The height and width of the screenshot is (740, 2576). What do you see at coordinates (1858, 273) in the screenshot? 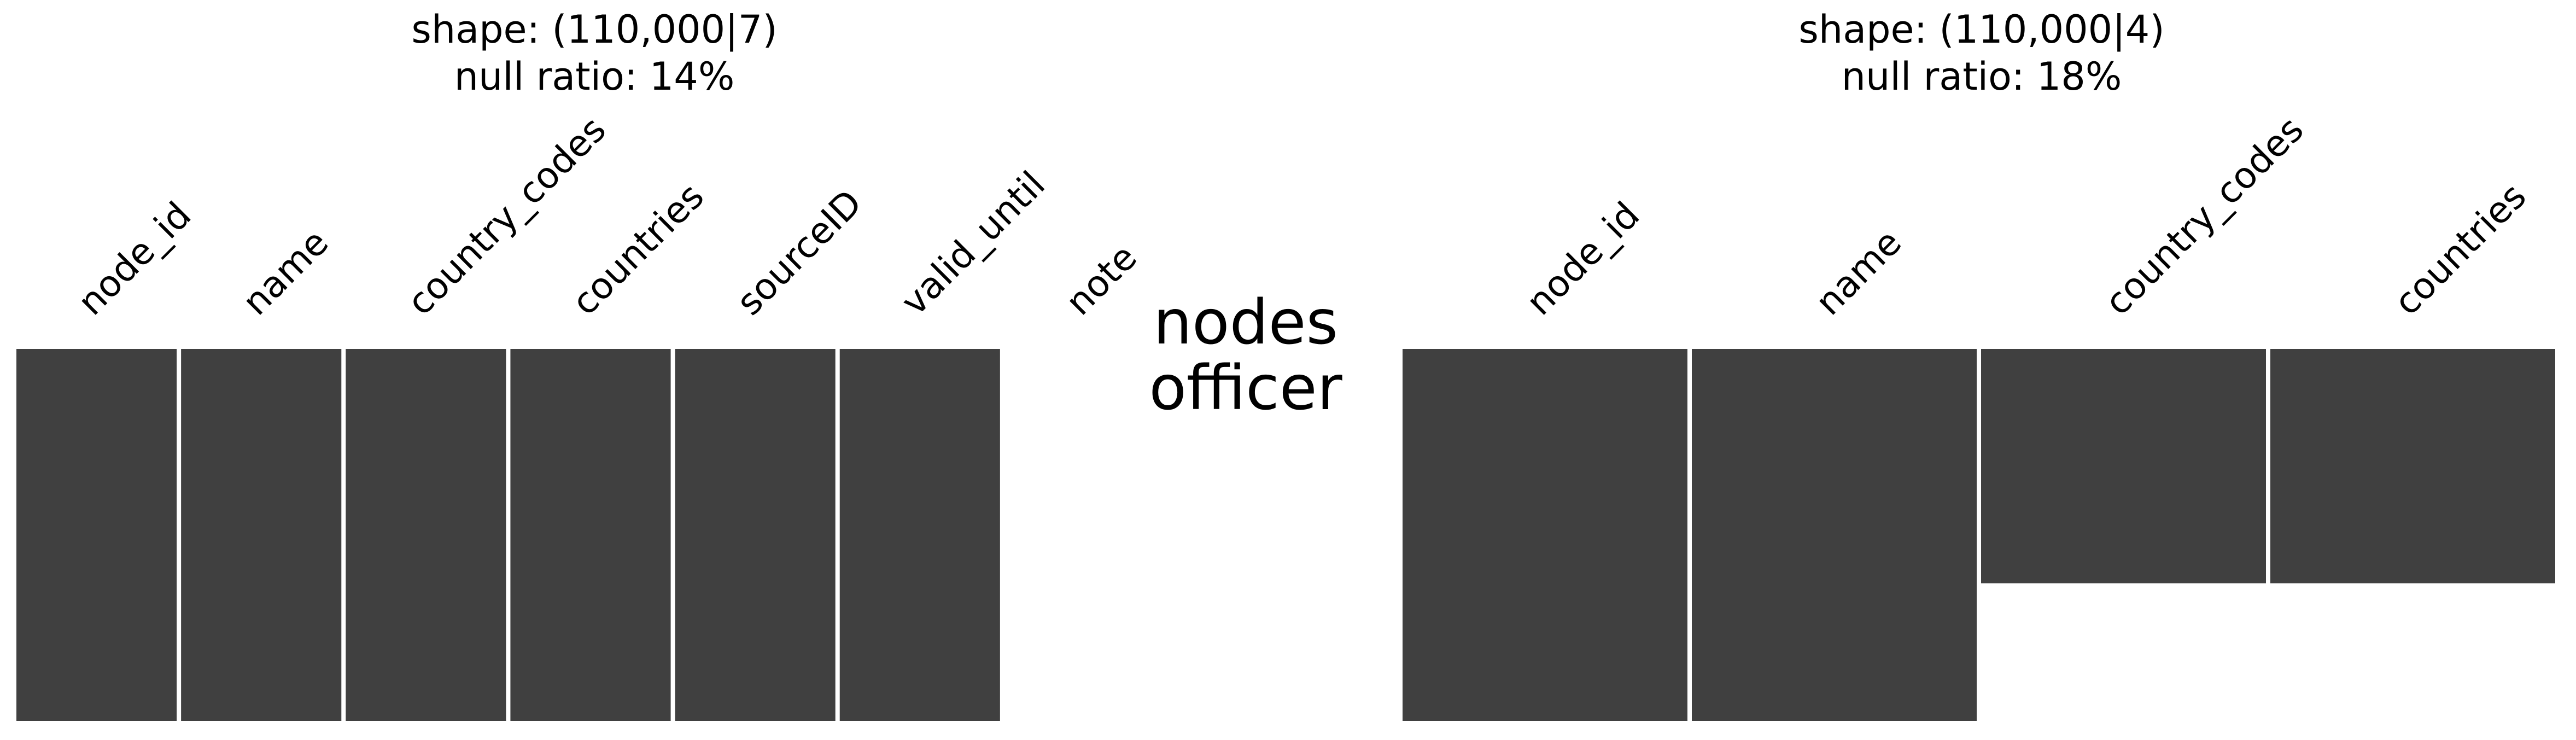
I see `right-column-label-name: name` at bounding box center [1858, 273].